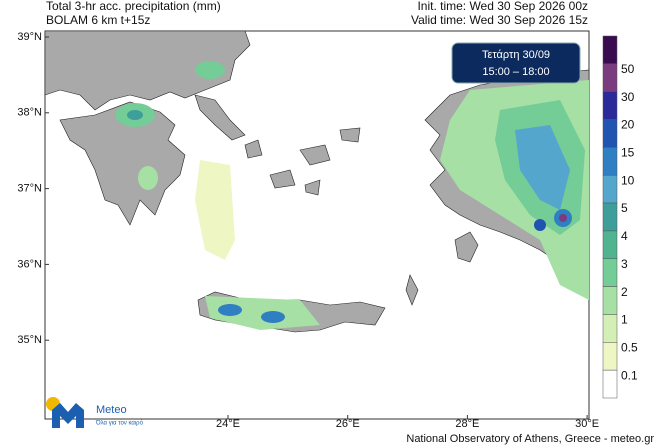  What do you see at coordinates (624, 320) in the screenshot?
I see `colorbar-label: 1` at bounding box center [624, 320].